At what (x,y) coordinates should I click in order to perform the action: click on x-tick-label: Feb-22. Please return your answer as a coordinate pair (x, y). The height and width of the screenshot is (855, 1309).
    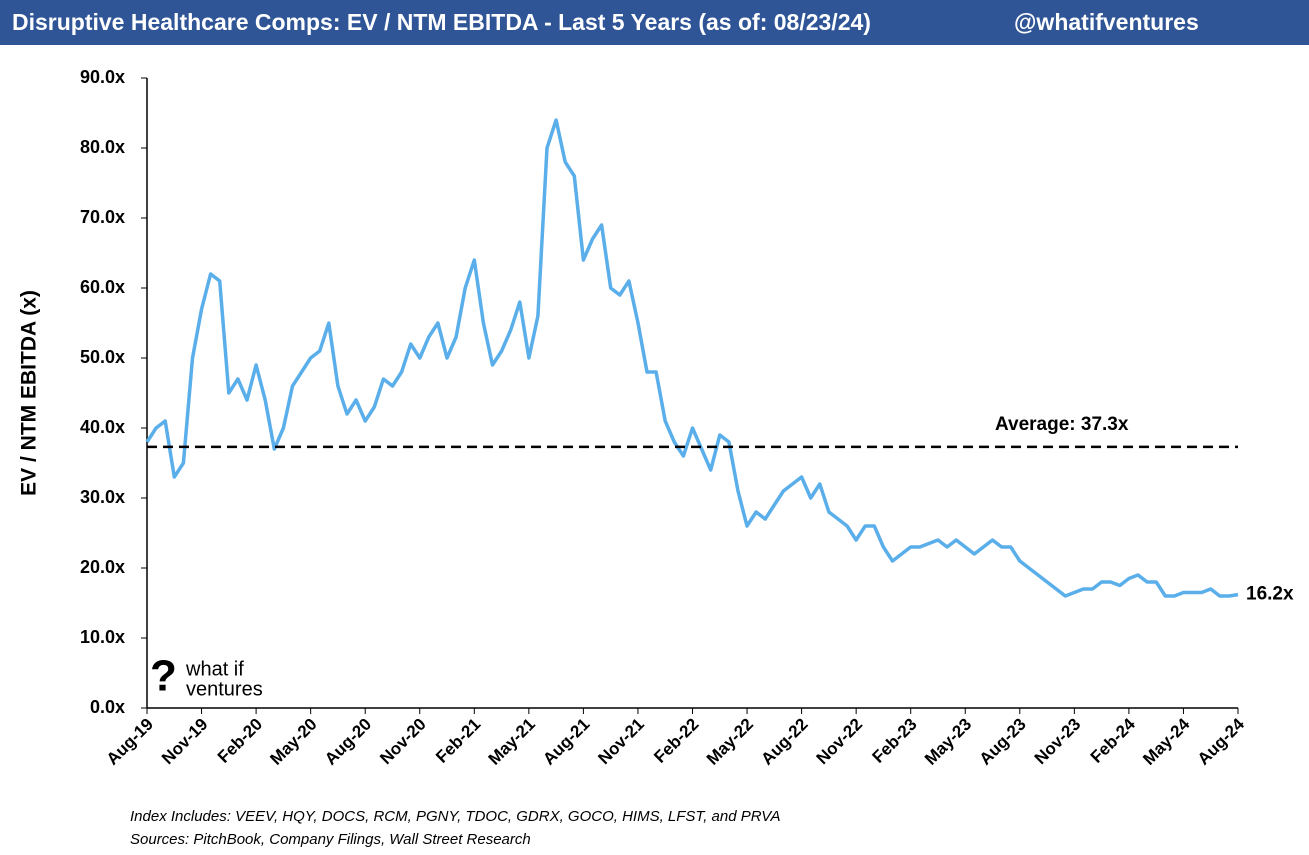
    Looking at the image, I should click on (676, 741).